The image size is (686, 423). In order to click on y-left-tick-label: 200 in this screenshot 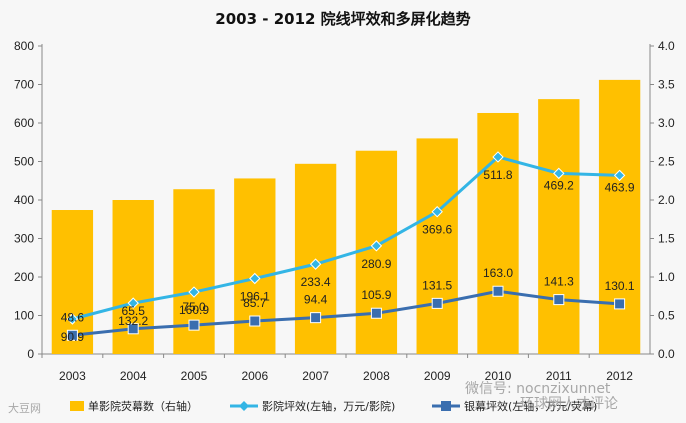, I will do `click(24, 277)`.